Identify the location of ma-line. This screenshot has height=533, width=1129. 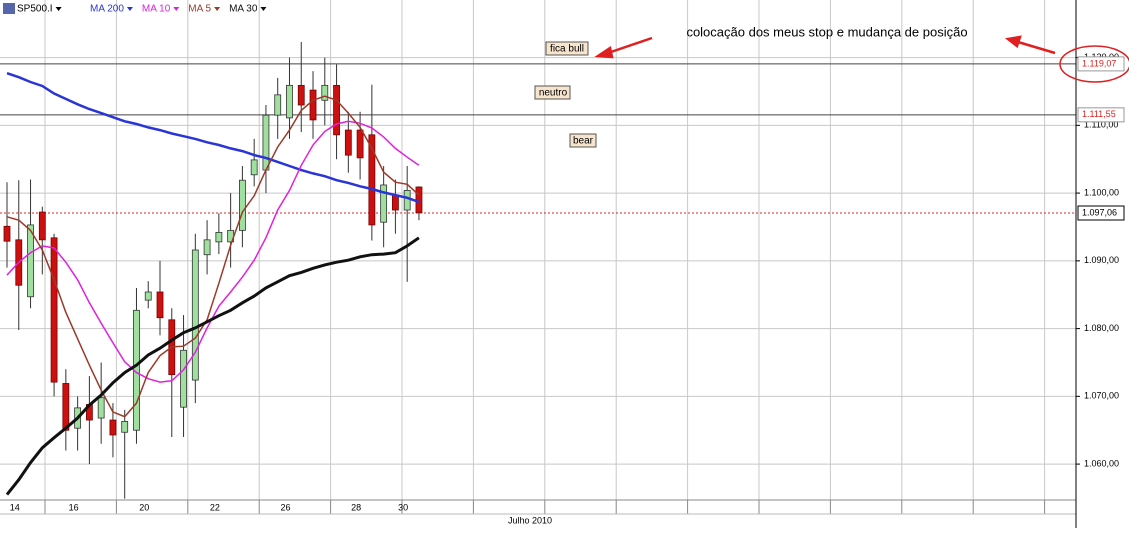
(213, 138).